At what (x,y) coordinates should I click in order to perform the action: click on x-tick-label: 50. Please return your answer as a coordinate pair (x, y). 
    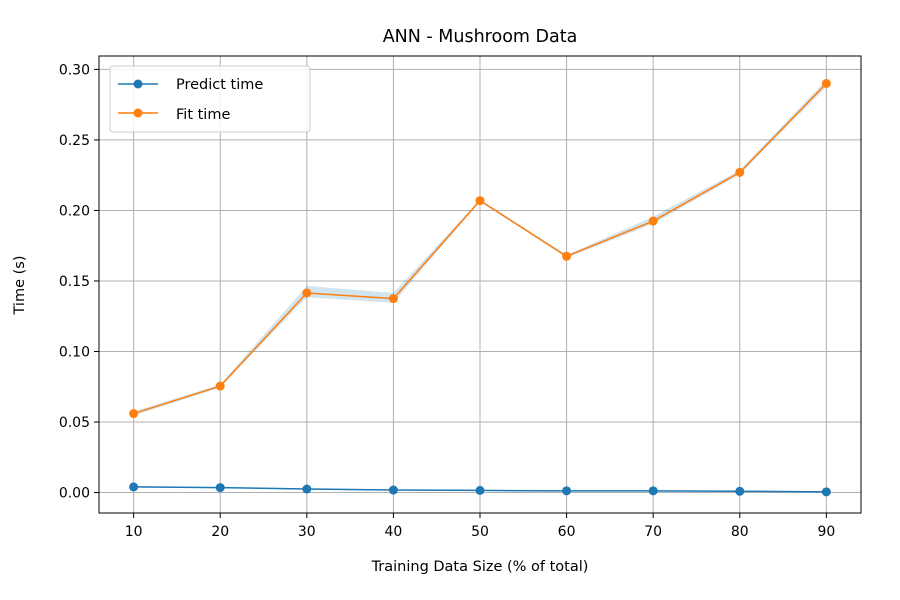
    Looking at the image, I should click on (480, 532).